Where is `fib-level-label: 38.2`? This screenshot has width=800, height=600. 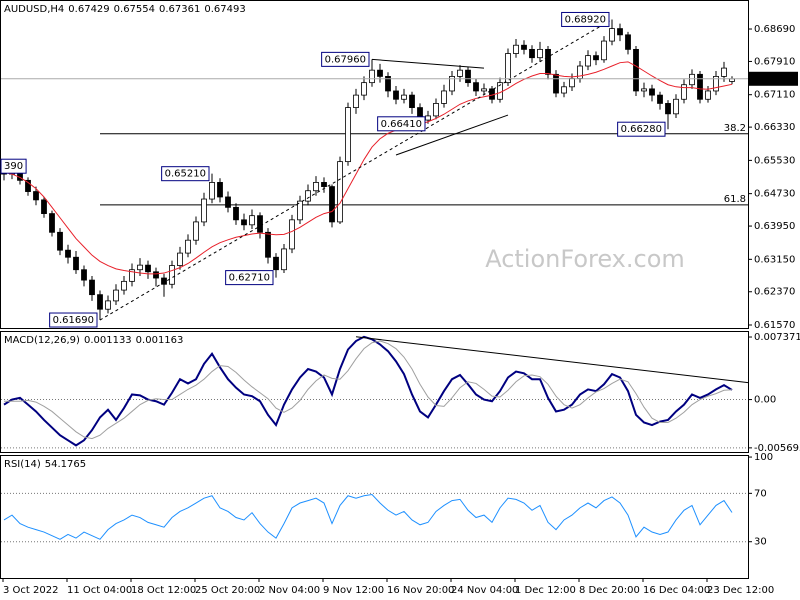
fib-level-label: 38.2 is located at coordinates (735, 128).